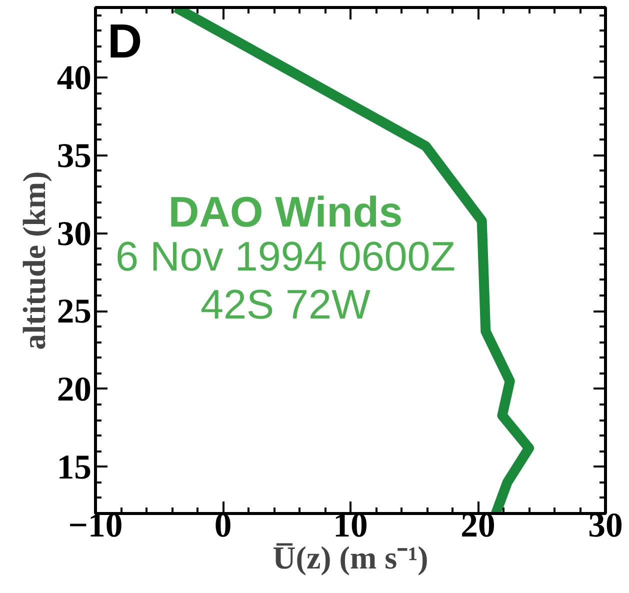  What do you see at coordinates (125, 42) in the screenshot?
I see `annotation: D` at bounding box center [125, 42].